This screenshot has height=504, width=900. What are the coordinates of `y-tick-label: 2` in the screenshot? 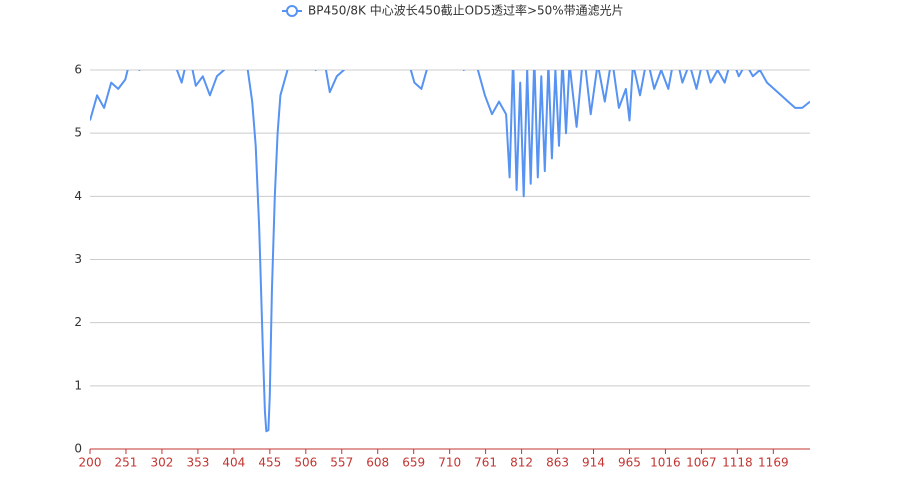 It's located at (78, 322).